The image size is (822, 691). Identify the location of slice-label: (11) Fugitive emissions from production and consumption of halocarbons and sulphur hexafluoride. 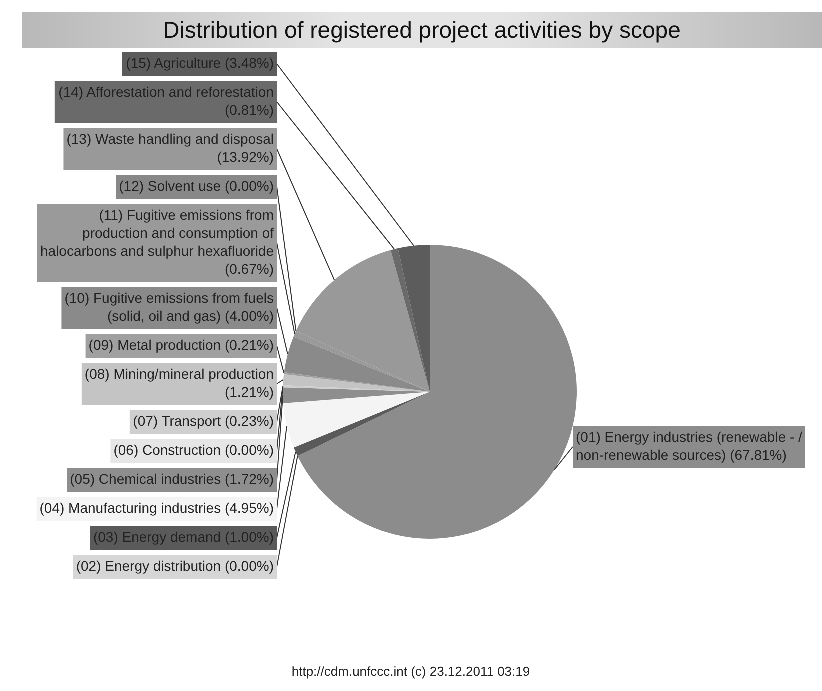
(157, 232).